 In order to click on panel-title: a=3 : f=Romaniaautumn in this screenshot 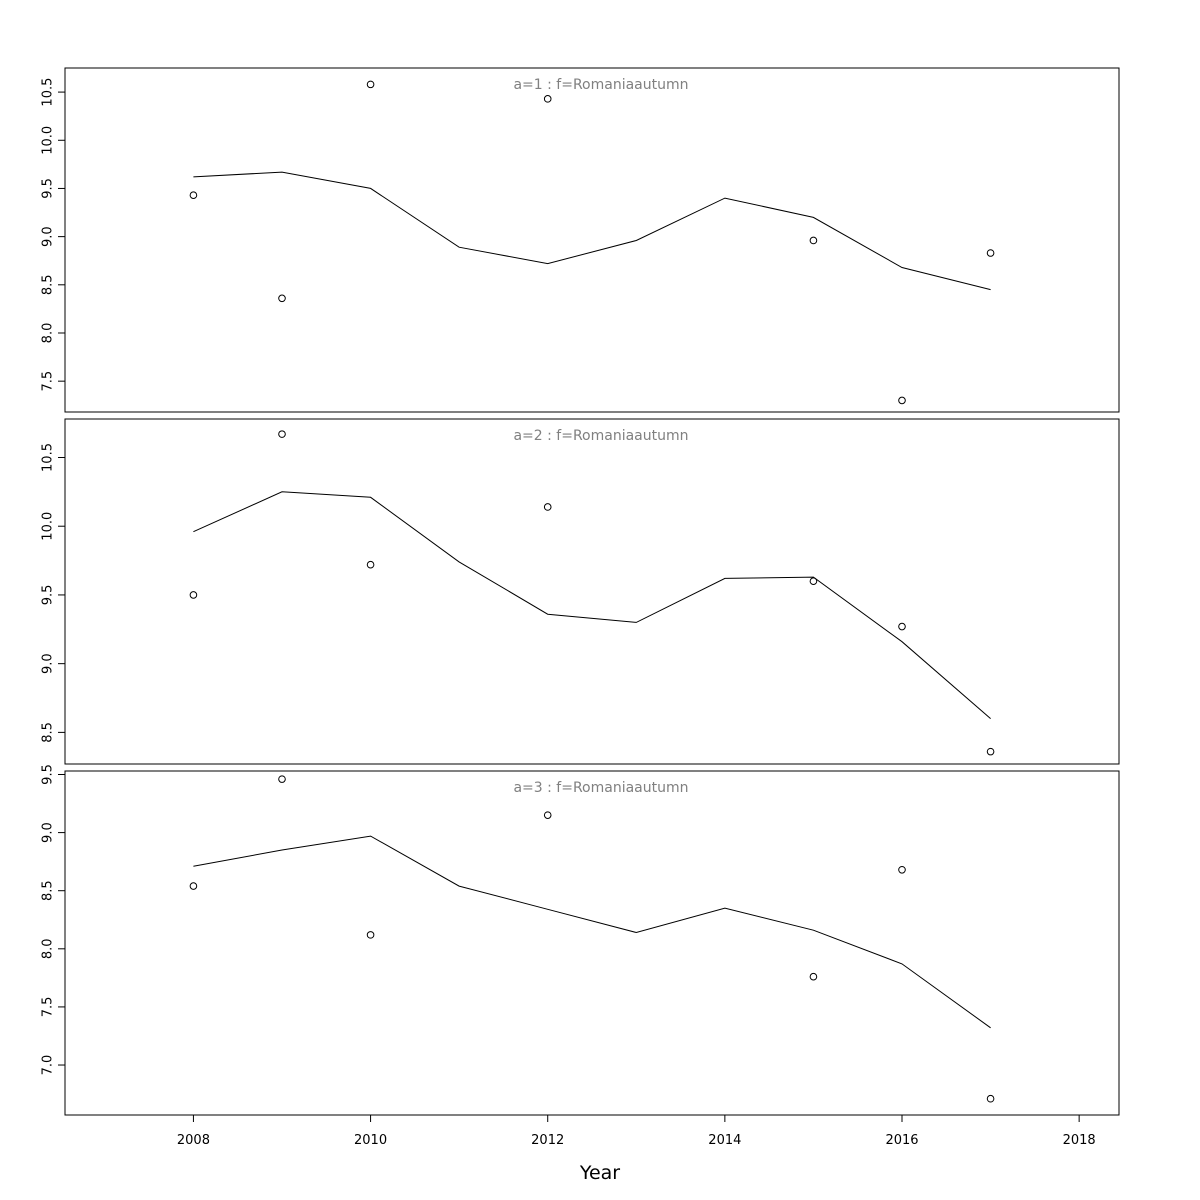, I will do `click(600, 788)`.